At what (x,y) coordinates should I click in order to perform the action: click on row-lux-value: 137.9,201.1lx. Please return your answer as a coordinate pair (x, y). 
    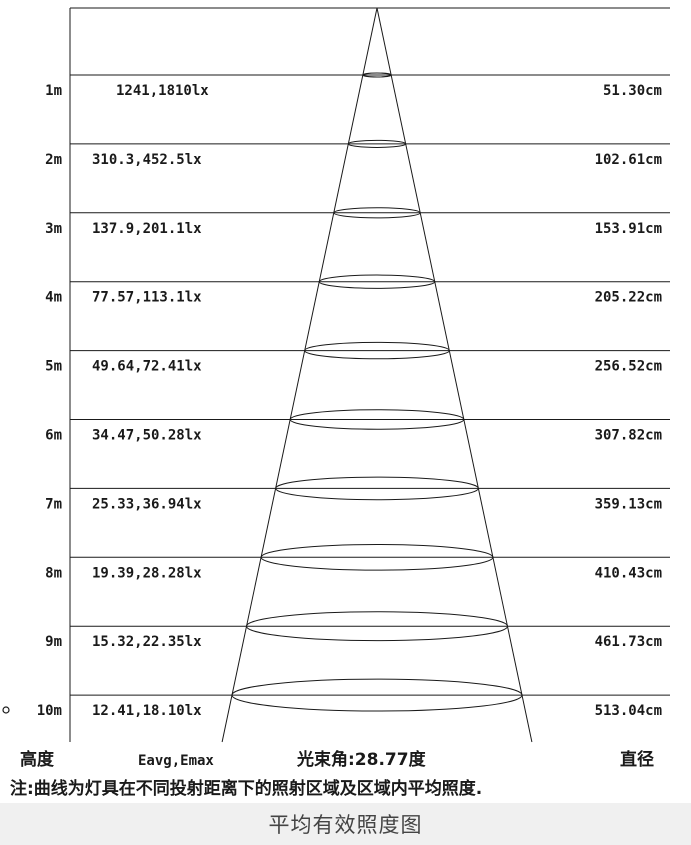
    Looking at the image, I should click on (147, 229).